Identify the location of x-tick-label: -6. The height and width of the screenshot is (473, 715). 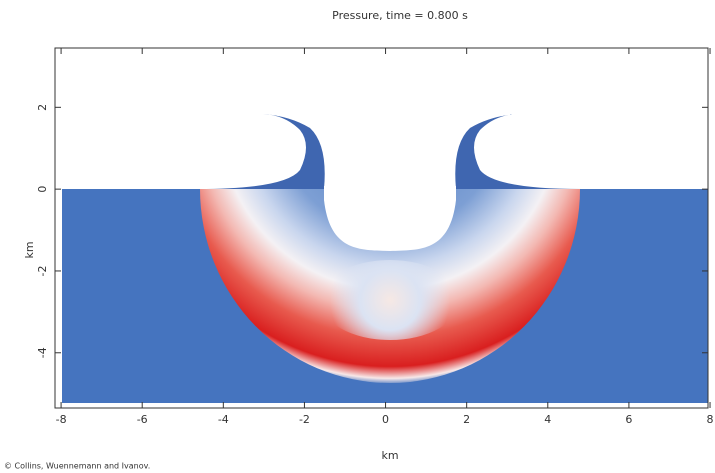
(142, 419).